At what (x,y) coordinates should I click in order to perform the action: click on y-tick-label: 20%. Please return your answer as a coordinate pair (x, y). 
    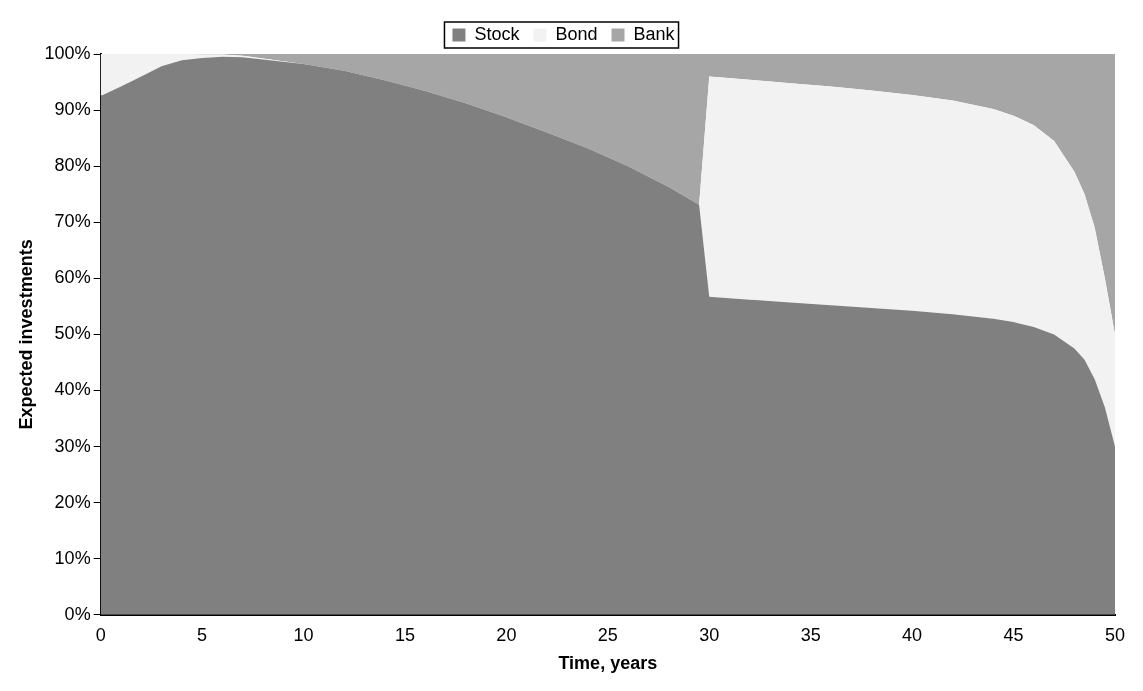
    Looking at the image, I should click on (72, 501).